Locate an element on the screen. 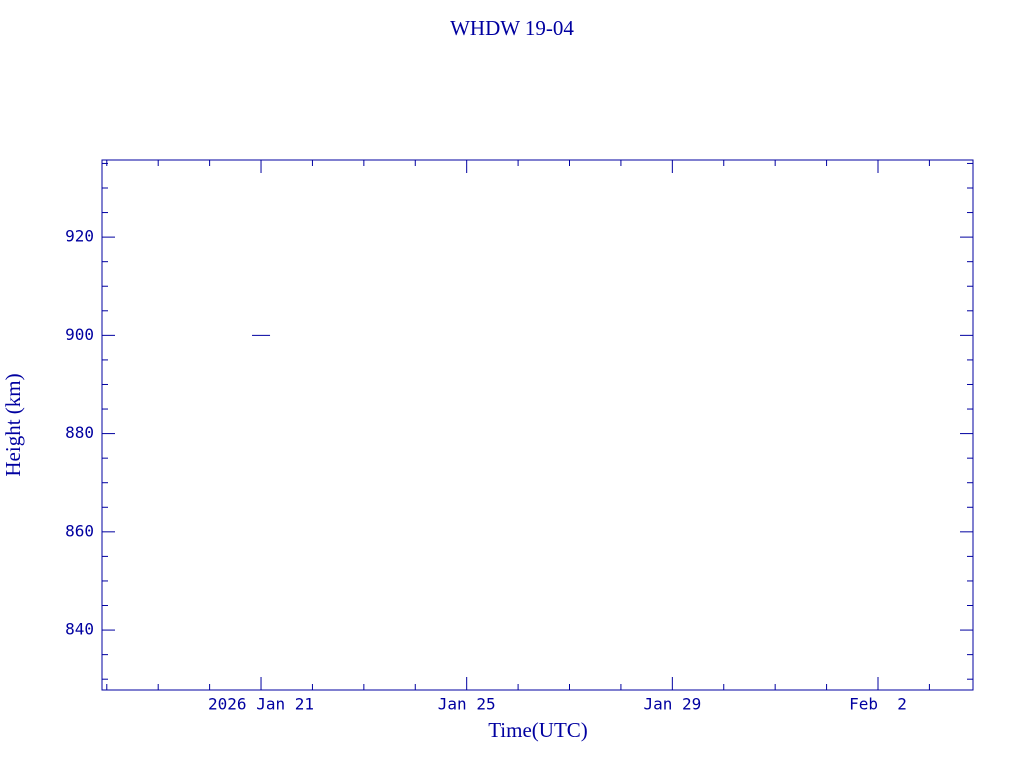  x-tick-label: Jan 29 is located at coordinates (672, 704).